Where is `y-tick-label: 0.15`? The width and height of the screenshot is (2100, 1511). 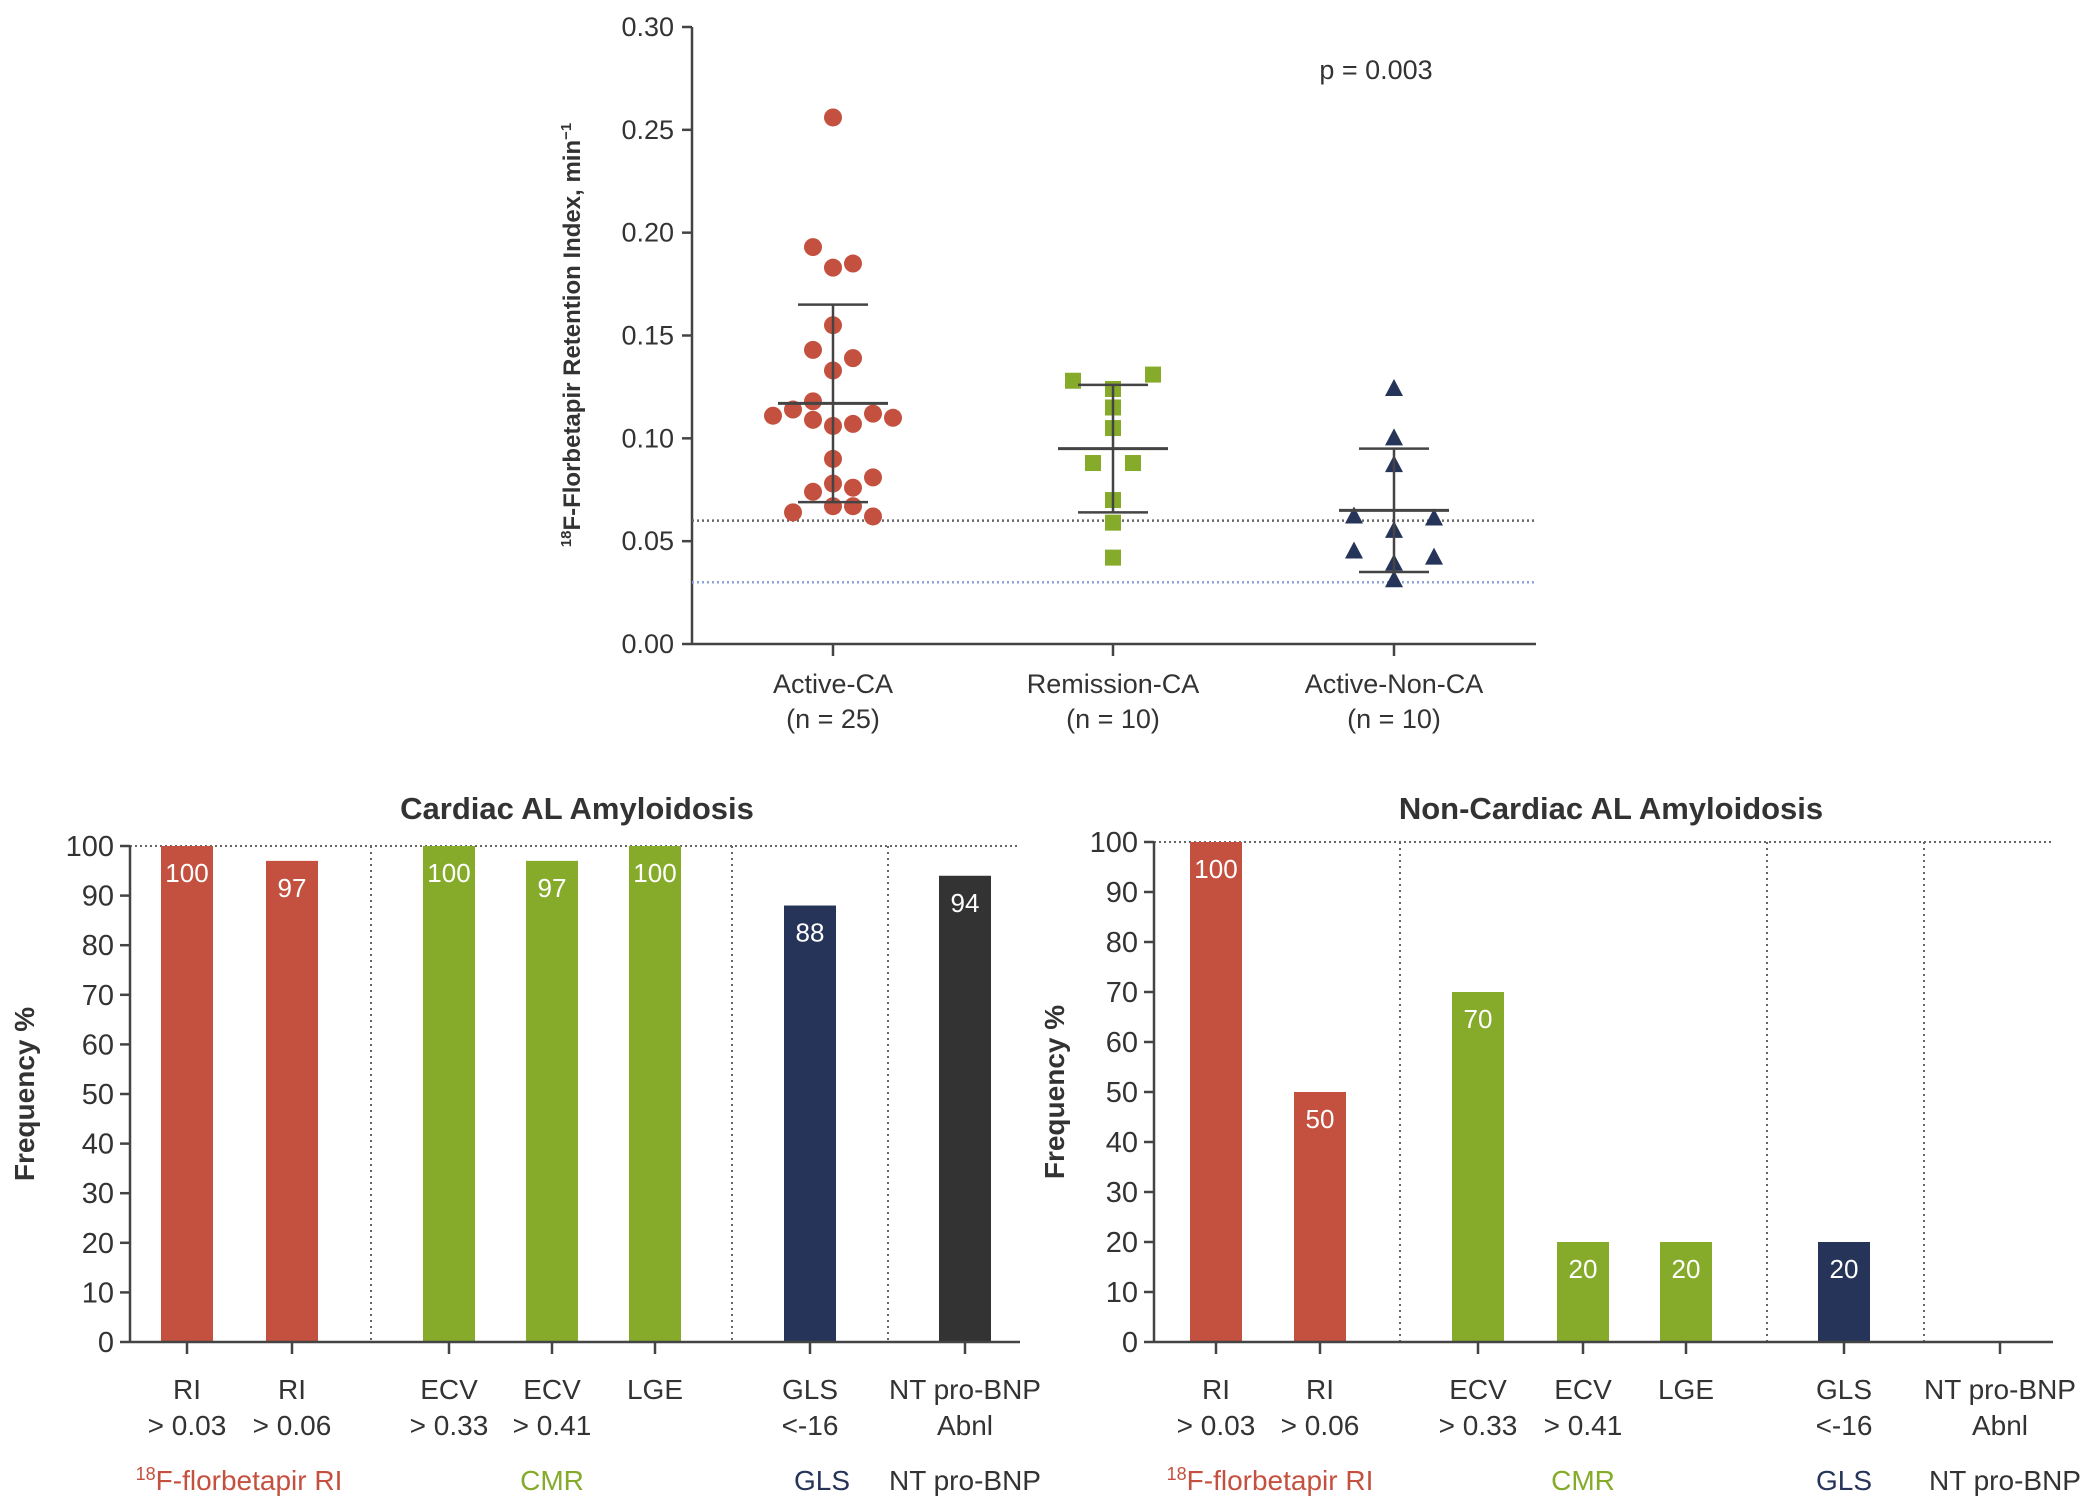 y-tick-label: 0.15 is located at coordinates (647, 336).